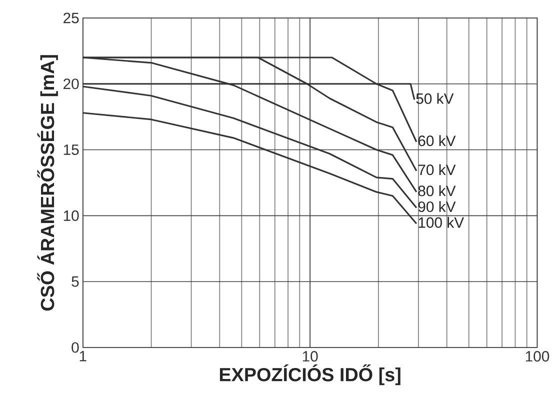  Describe the element at coordinates (310, 356) in the screenshot. I see `x-tick-label: 10` at that location.